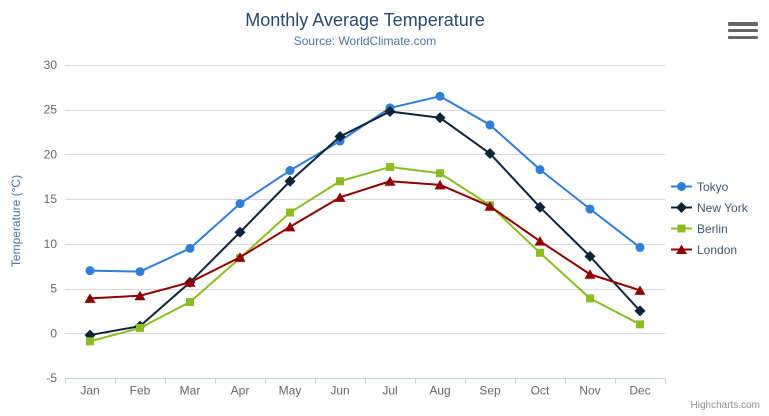  I want to click on y-axis-labels: -5 0 5 10 15 20 25 30, so click(51, 221).